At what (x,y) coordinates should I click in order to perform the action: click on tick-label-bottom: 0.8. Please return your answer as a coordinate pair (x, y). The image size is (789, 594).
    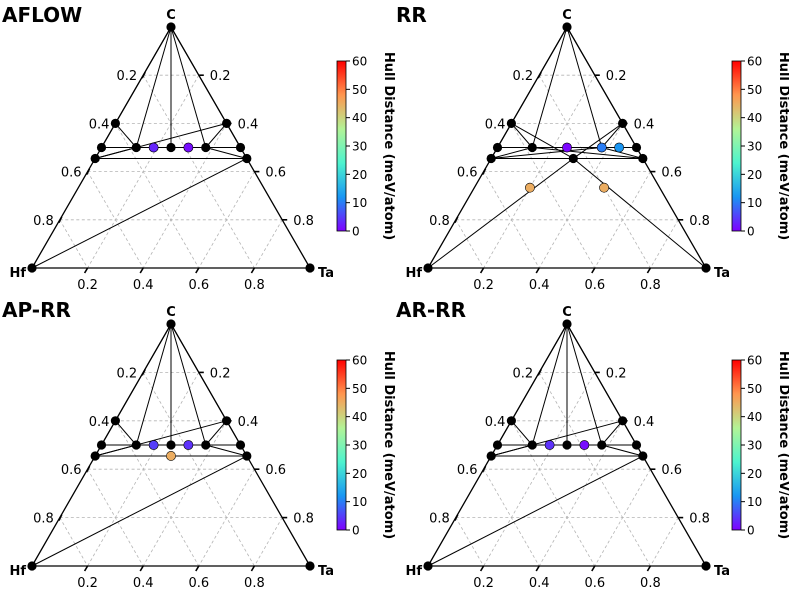
    Looking at the image, I should click on (650, 583).